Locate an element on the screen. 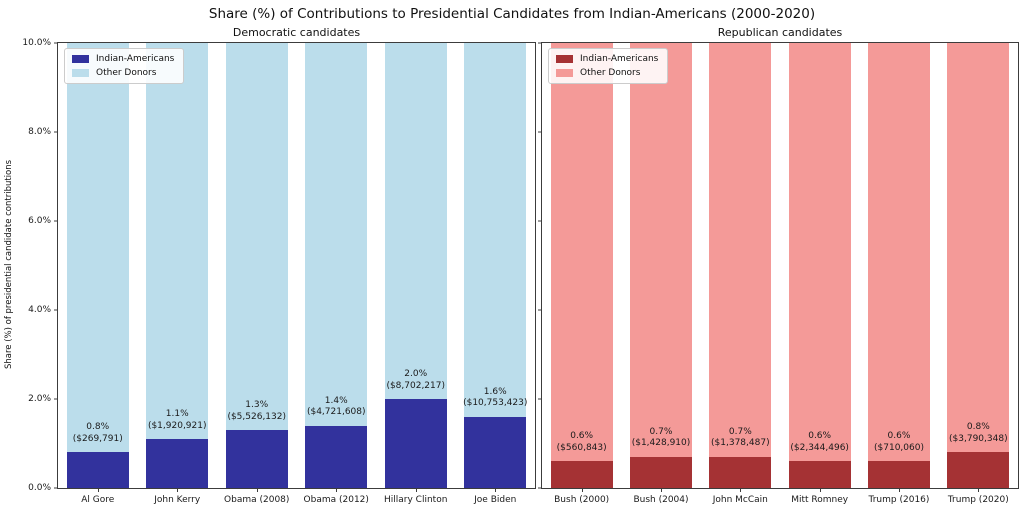 This screenshot has height=507, width=1024. annotation-percent: 0.8% is located at coordinates (978, 427).